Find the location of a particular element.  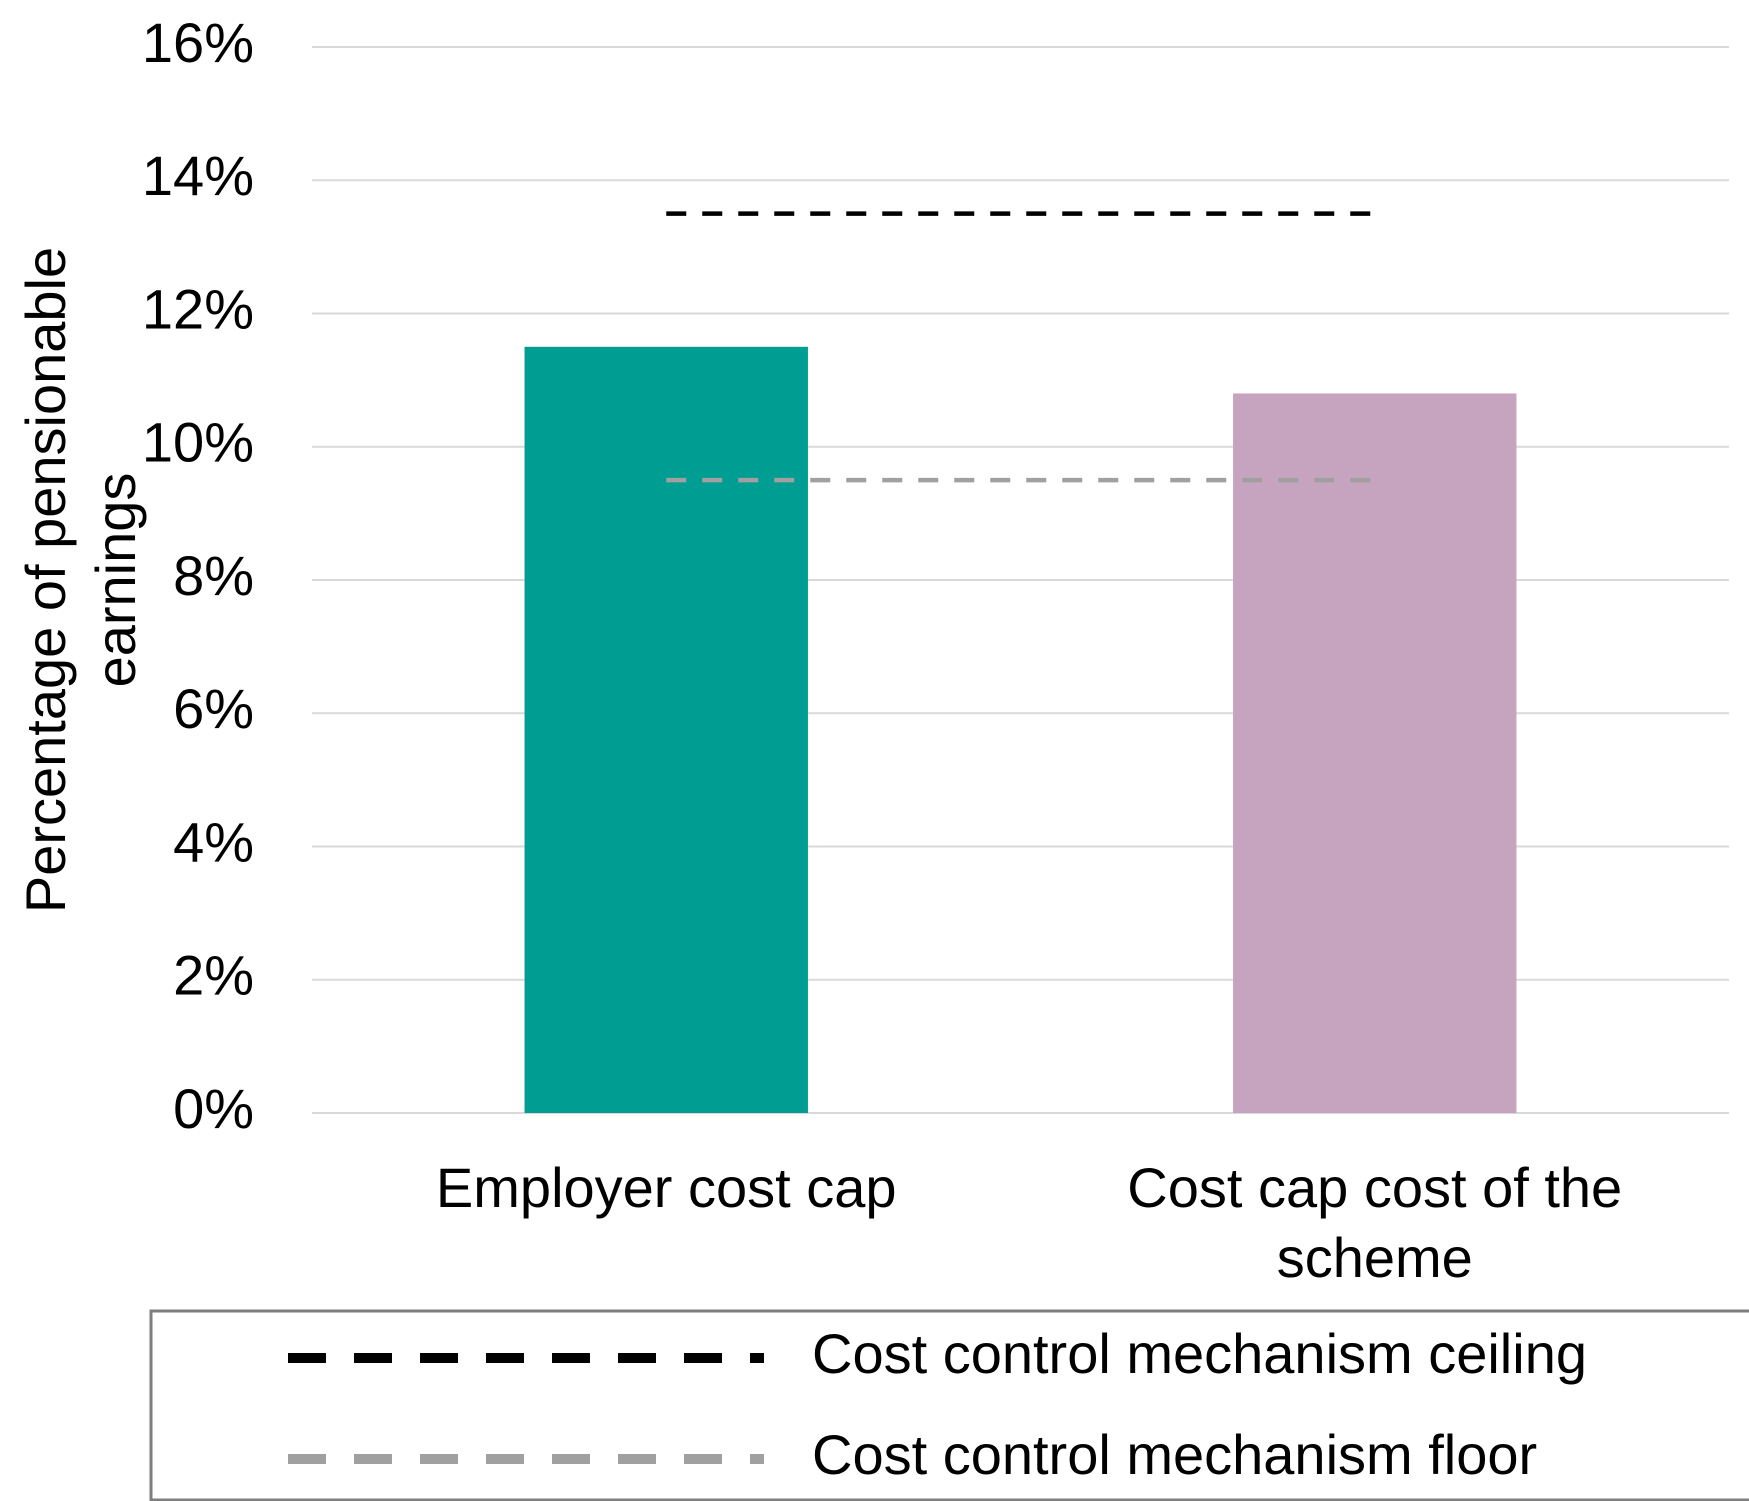

y-axis-title: Percentage of pensionable earnings is located at coordinates (80, 580).